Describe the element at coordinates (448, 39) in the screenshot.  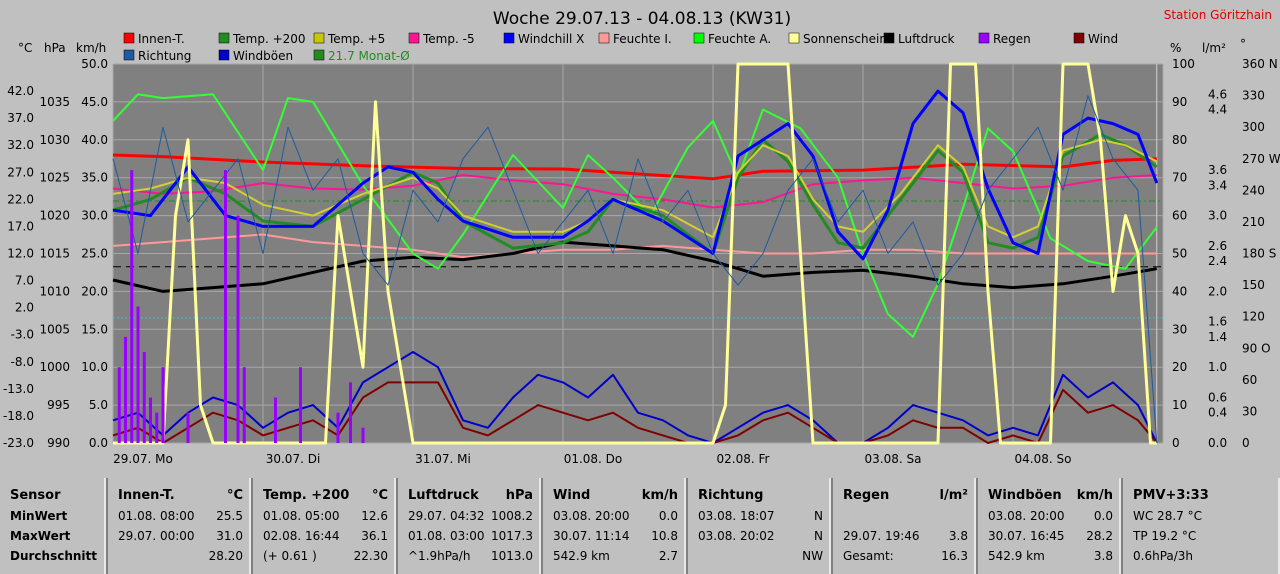
I see `legend-label: Temp. -5` at that location.